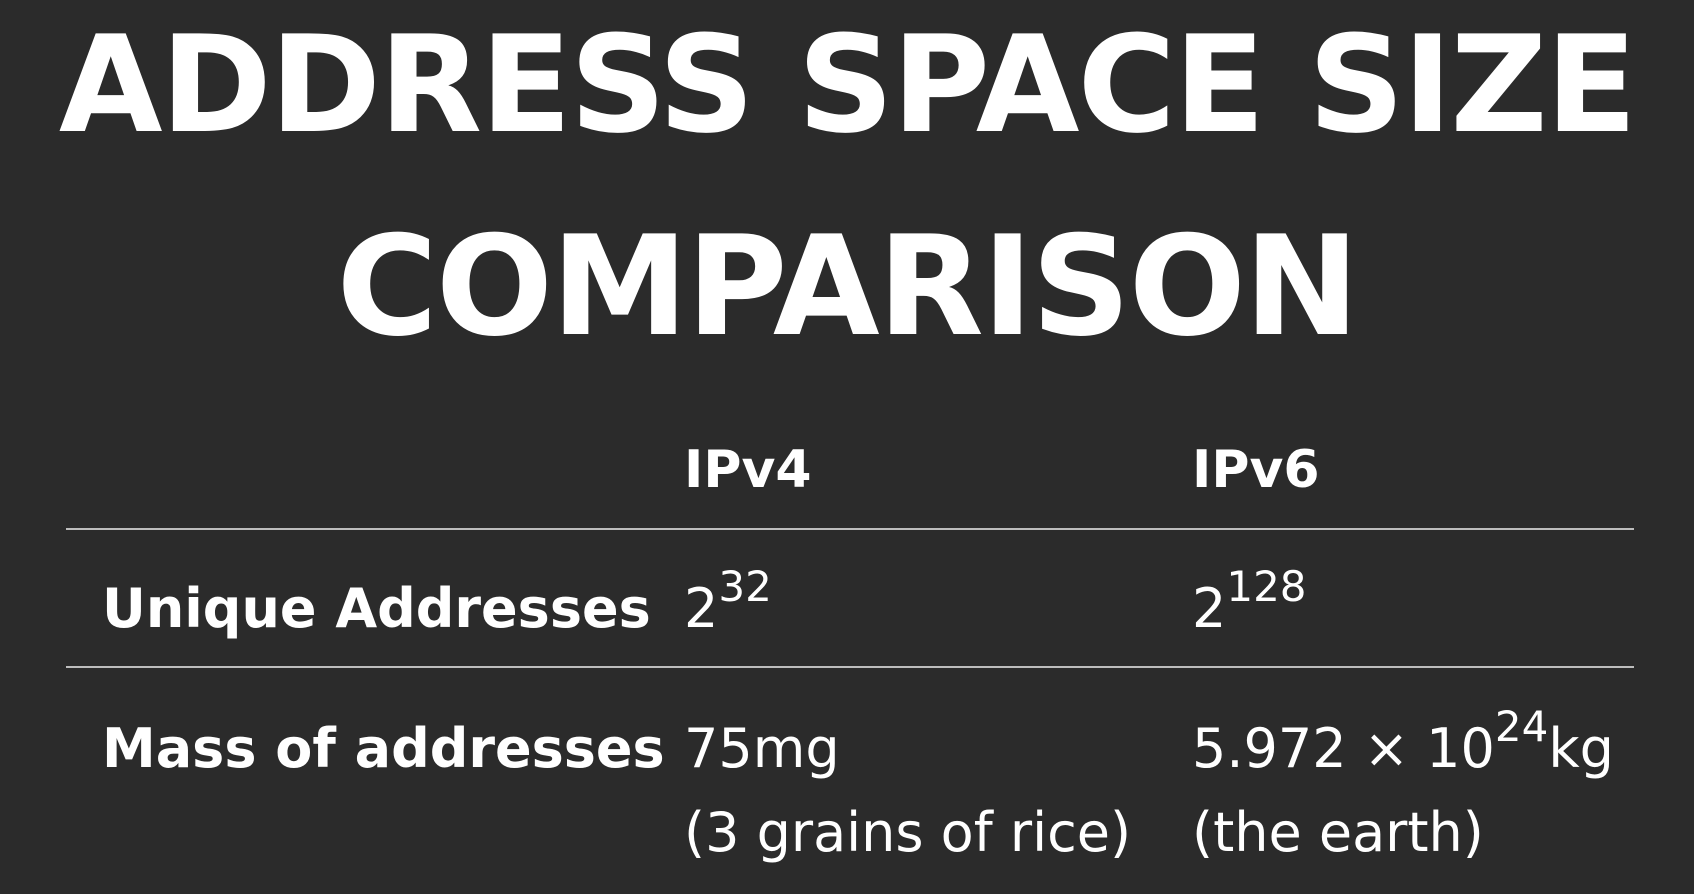 This screenshot has height=894, width=1694. I want to click on cell-ipv4-unique-addresses: 232, so click(728, 601).